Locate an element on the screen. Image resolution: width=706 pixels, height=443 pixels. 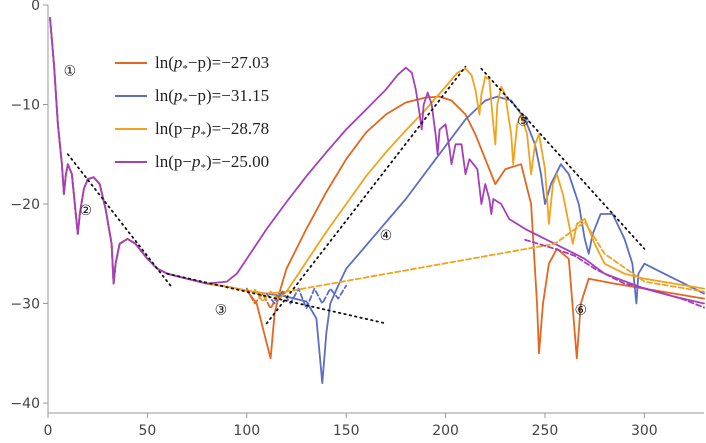
annotation-label-3: ③ is located at coordinates (221, 311).